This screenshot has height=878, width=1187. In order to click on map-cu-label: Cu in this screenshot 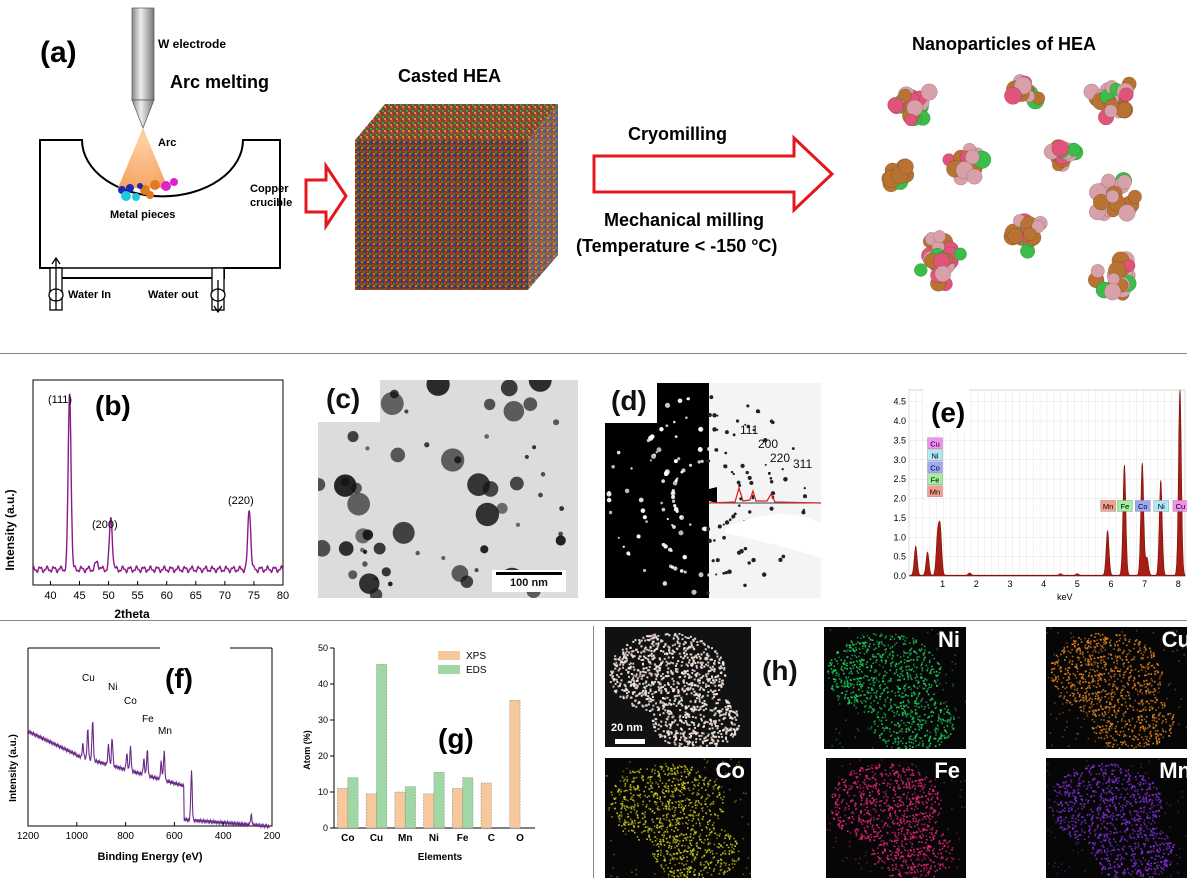, I will do `click(1174, 639)`.